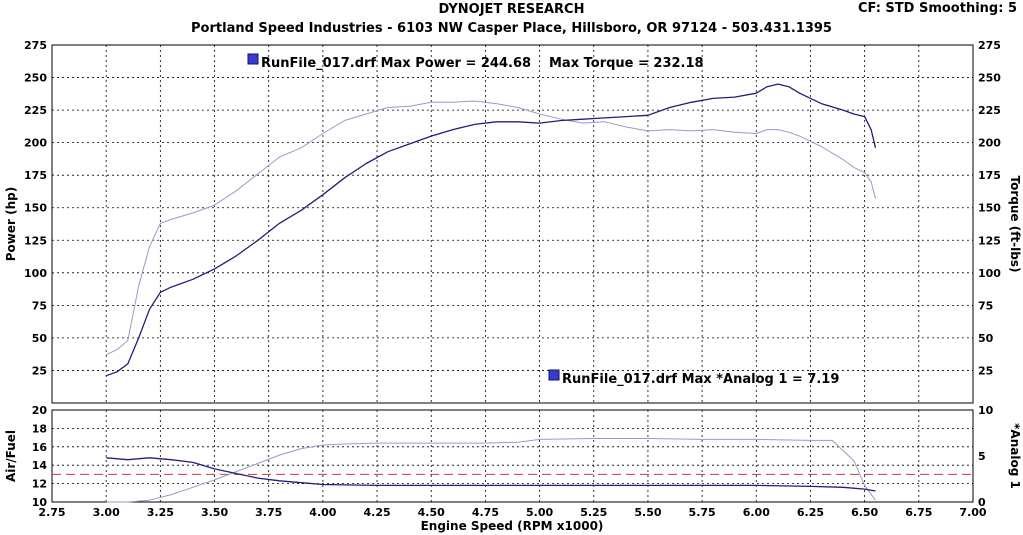 The height and width of the screenshot is (535, 1023). What do you see at coordinates (700, 379) in the screenshot?
I see `max-analog-annotation: RunFile_017.drf Max *Analog 1 = 7.19` at bounding box center [700, 379].